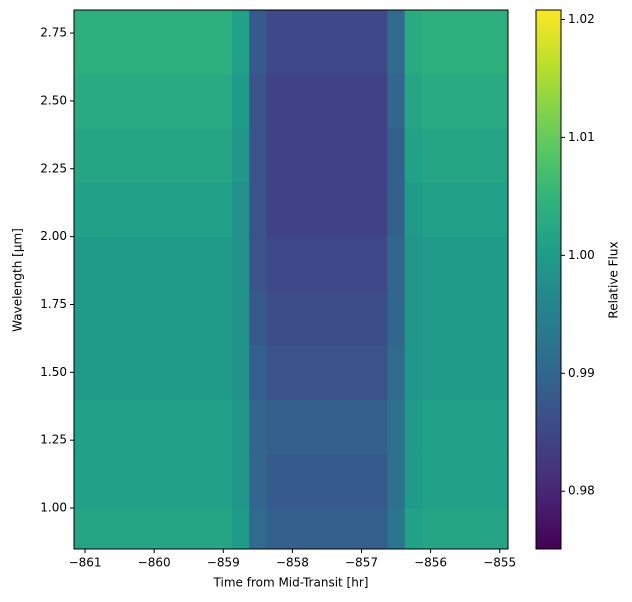  Describe the element at coordinates (430, 563) in the screenshot. I see `x-tick-label: −856` at that location.